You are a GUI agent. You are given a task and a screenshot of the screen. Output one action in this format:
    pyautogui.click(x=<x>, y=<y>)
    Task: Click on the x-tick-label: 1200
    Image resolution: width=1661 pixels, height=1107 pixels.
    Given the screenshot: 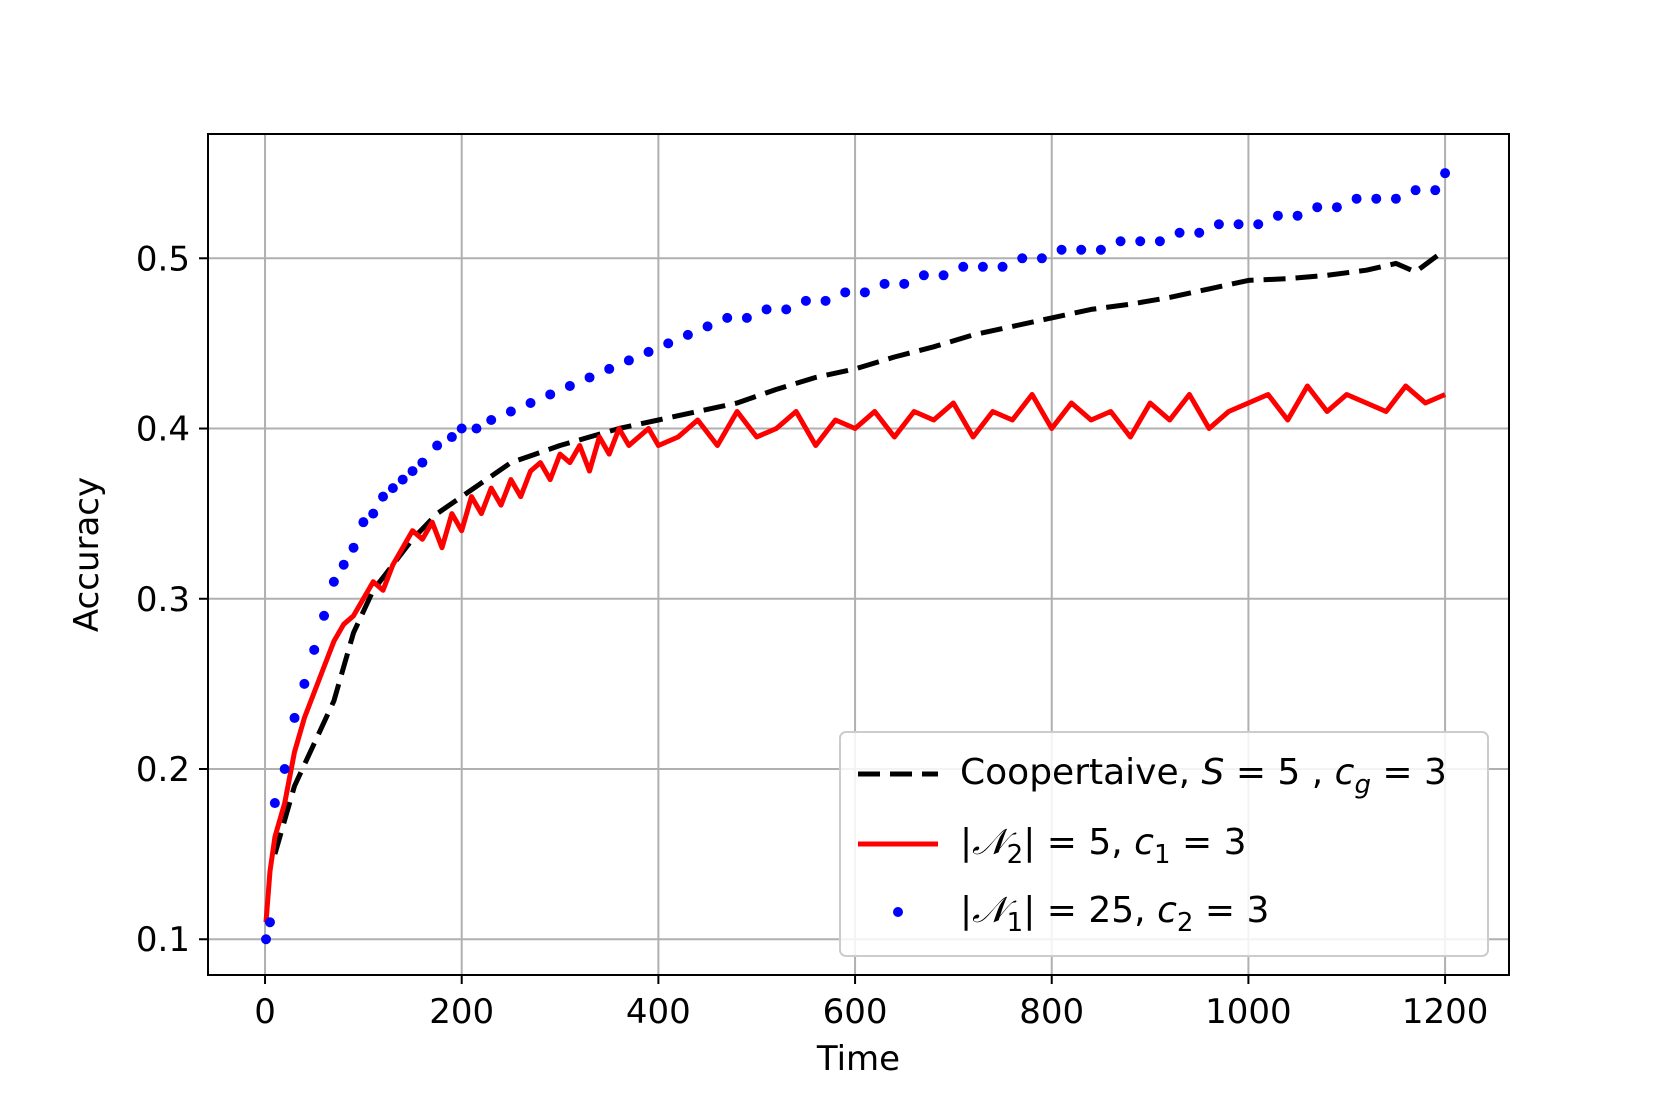 What is the action you would take?
    pyautogui.click(x=1445, y=1012)
    